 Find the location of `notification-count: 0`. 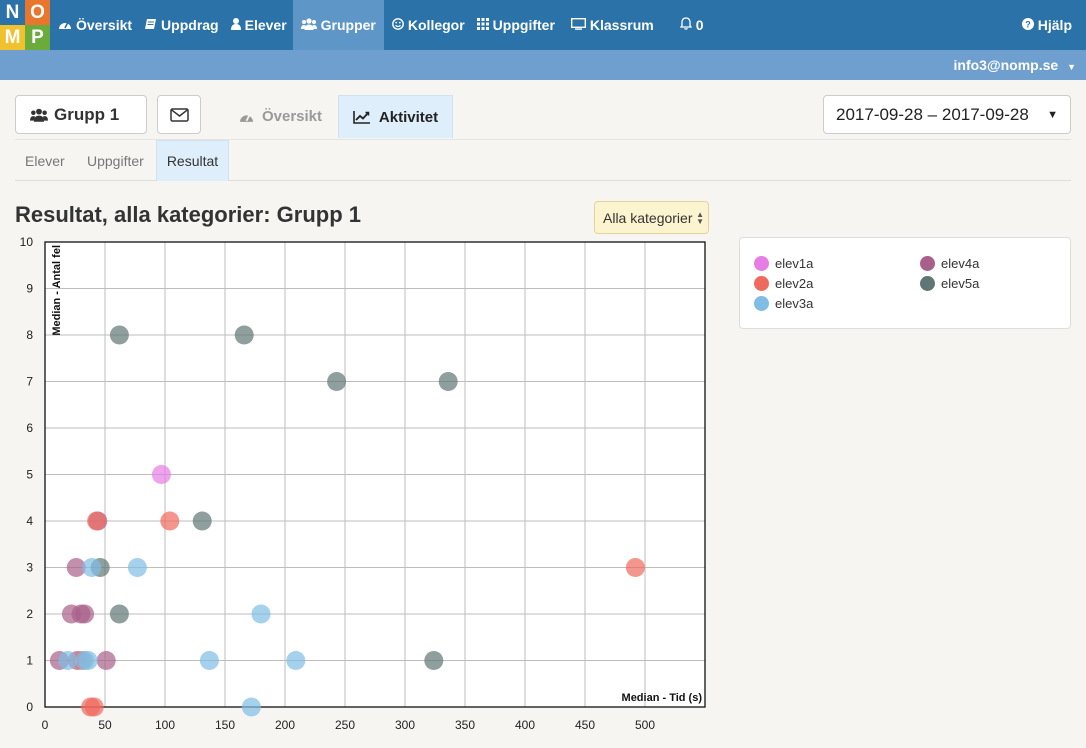

notification-count: 0 is located at coordinates (699, 25).